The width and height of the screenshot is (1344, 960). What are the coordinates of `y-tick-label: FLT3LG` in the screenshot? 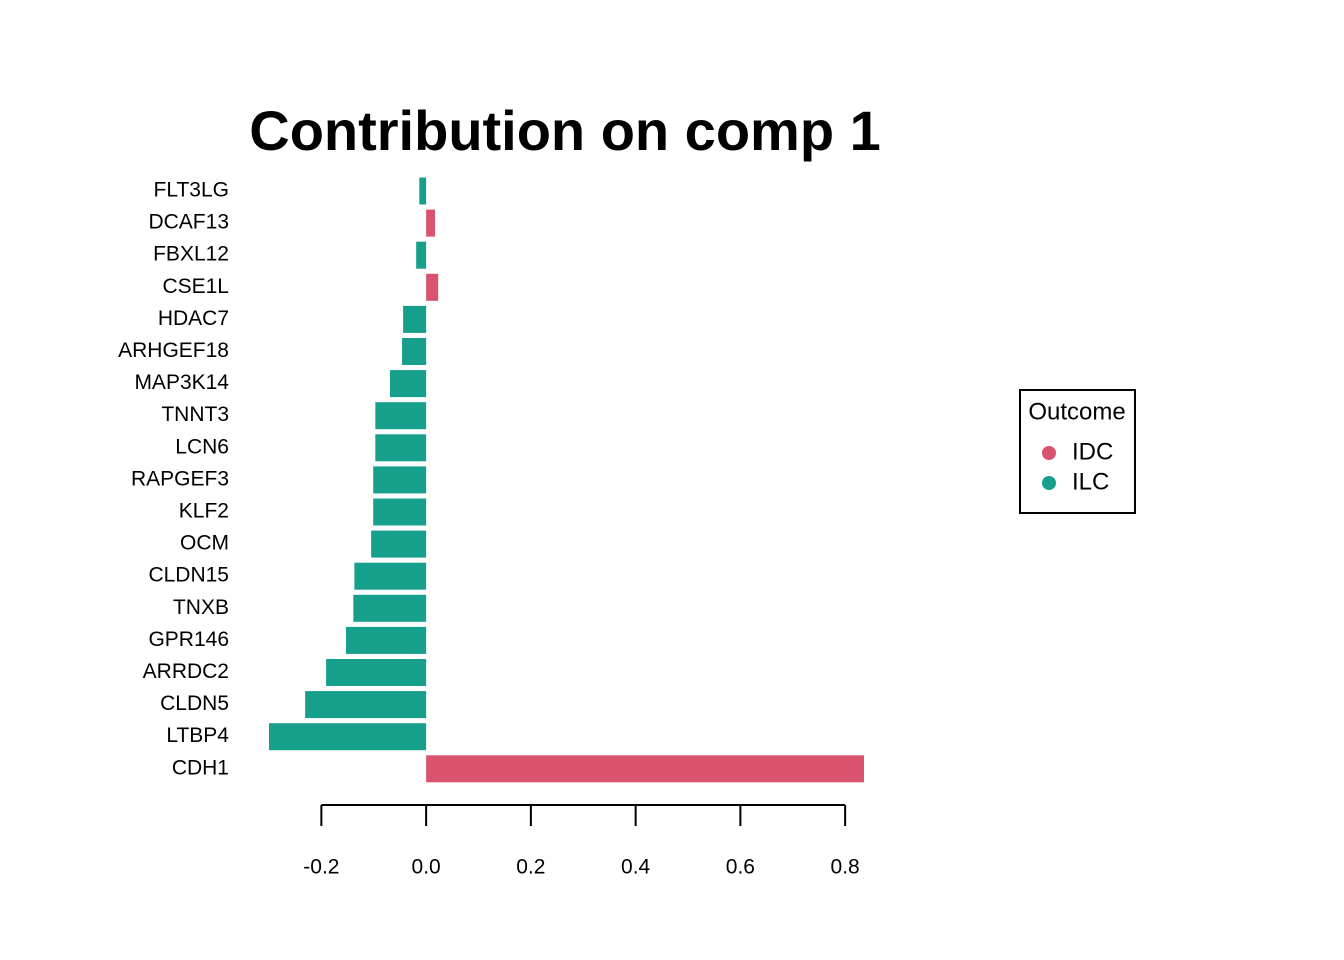 It's located at (191, 190).